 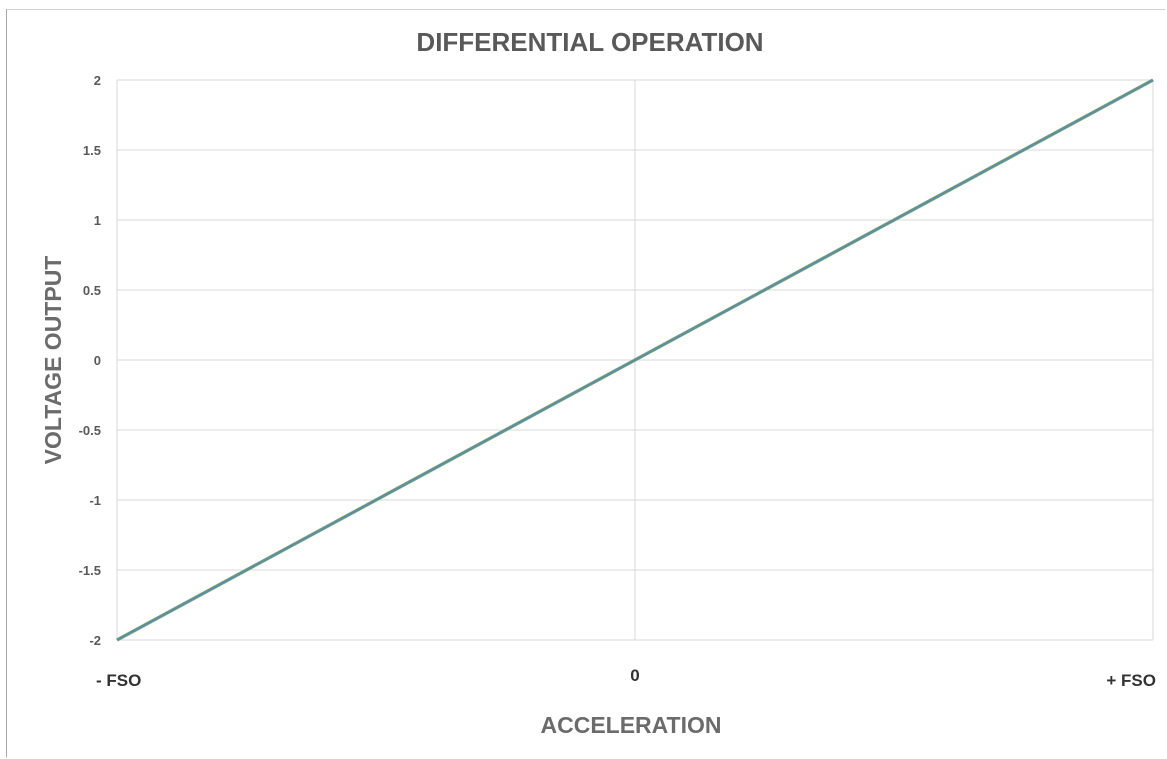 I want to click on x-tick-labels: - FSO 0 + FSO, so click(x=626, y=678).